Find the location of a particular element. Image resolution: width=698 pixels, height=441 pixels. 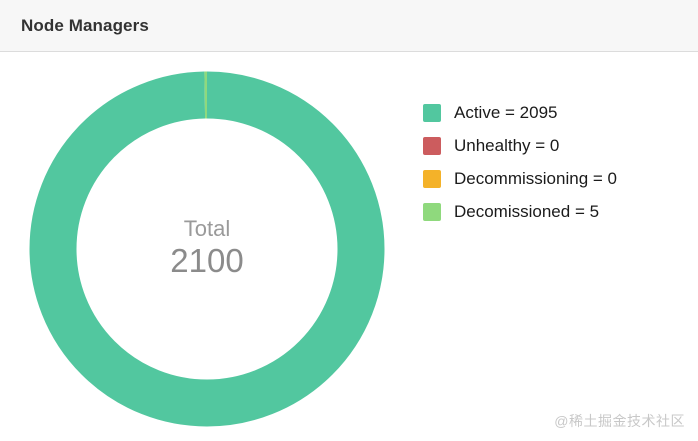

legend-item-active: Active = 2095 is located at coordinates (520, 113).